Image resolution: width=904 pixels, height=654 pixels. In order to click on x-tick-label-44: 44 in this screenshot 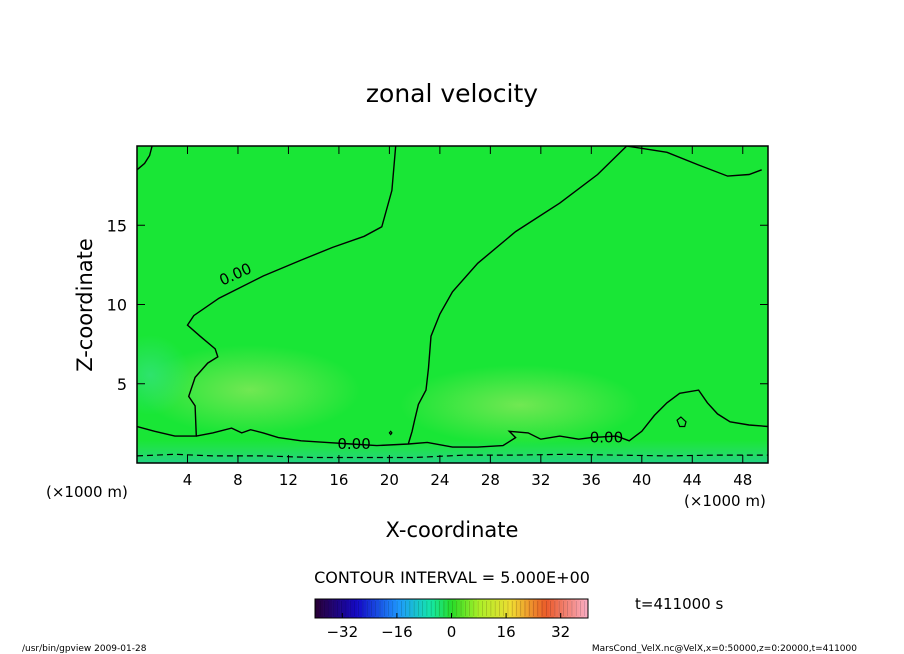, I will do `click(692, 480)`.